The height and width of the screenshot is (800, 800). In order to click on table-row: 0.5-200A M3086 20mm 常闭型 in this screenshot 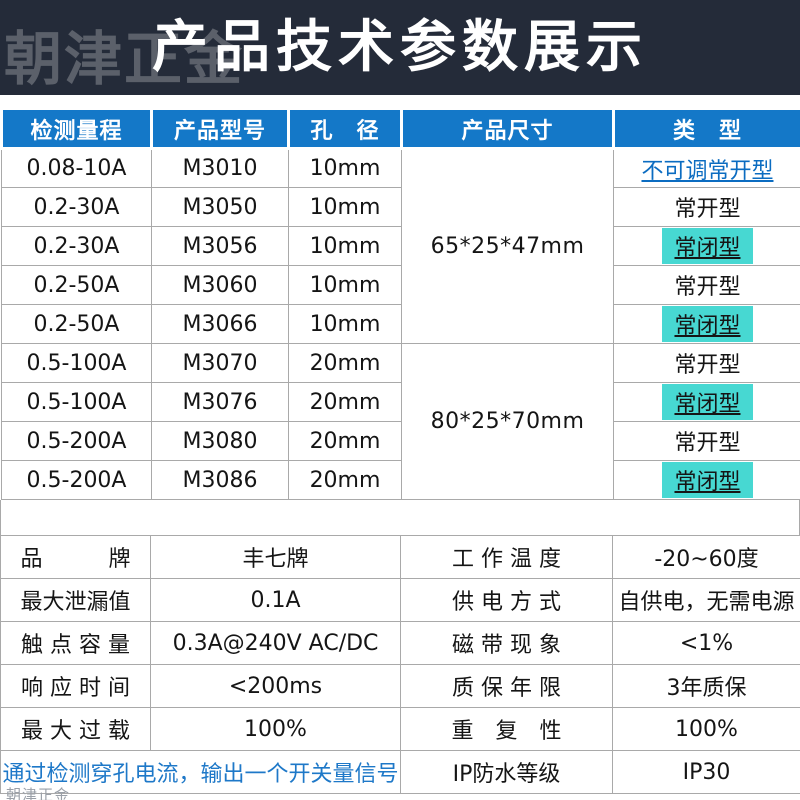, I will do `click(400, 480)`.